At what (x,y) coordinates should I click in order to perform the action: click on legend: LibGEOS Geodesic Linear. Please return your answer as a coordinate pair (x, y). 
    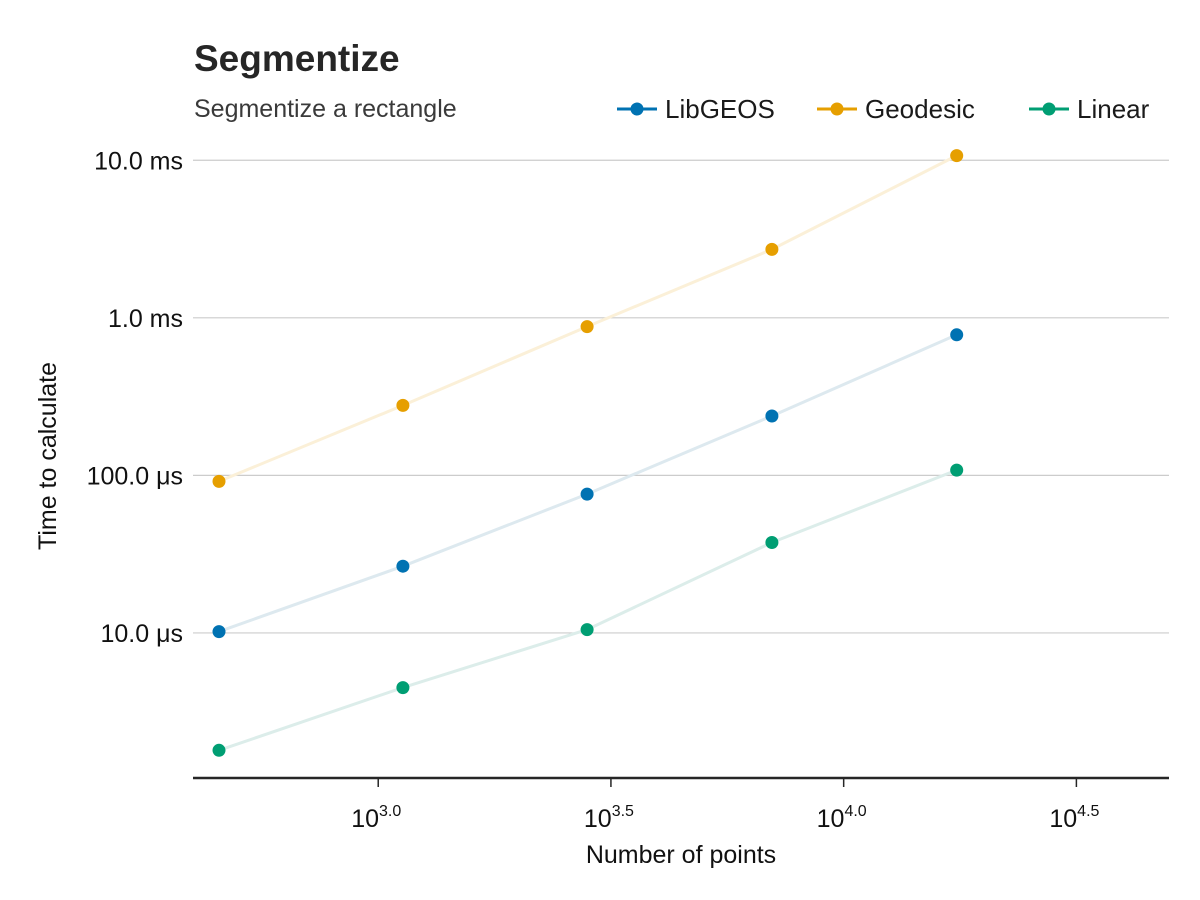
    Looking at the image, I should click on (883, 109).